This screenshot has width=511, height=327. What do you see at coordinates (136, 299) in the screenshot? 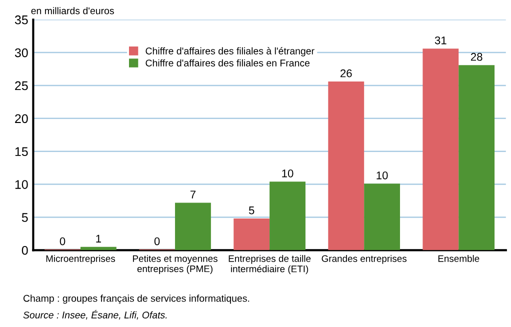
I see `text: Champ : groupes français de services informatiques.` at bounding box center [136, 299].